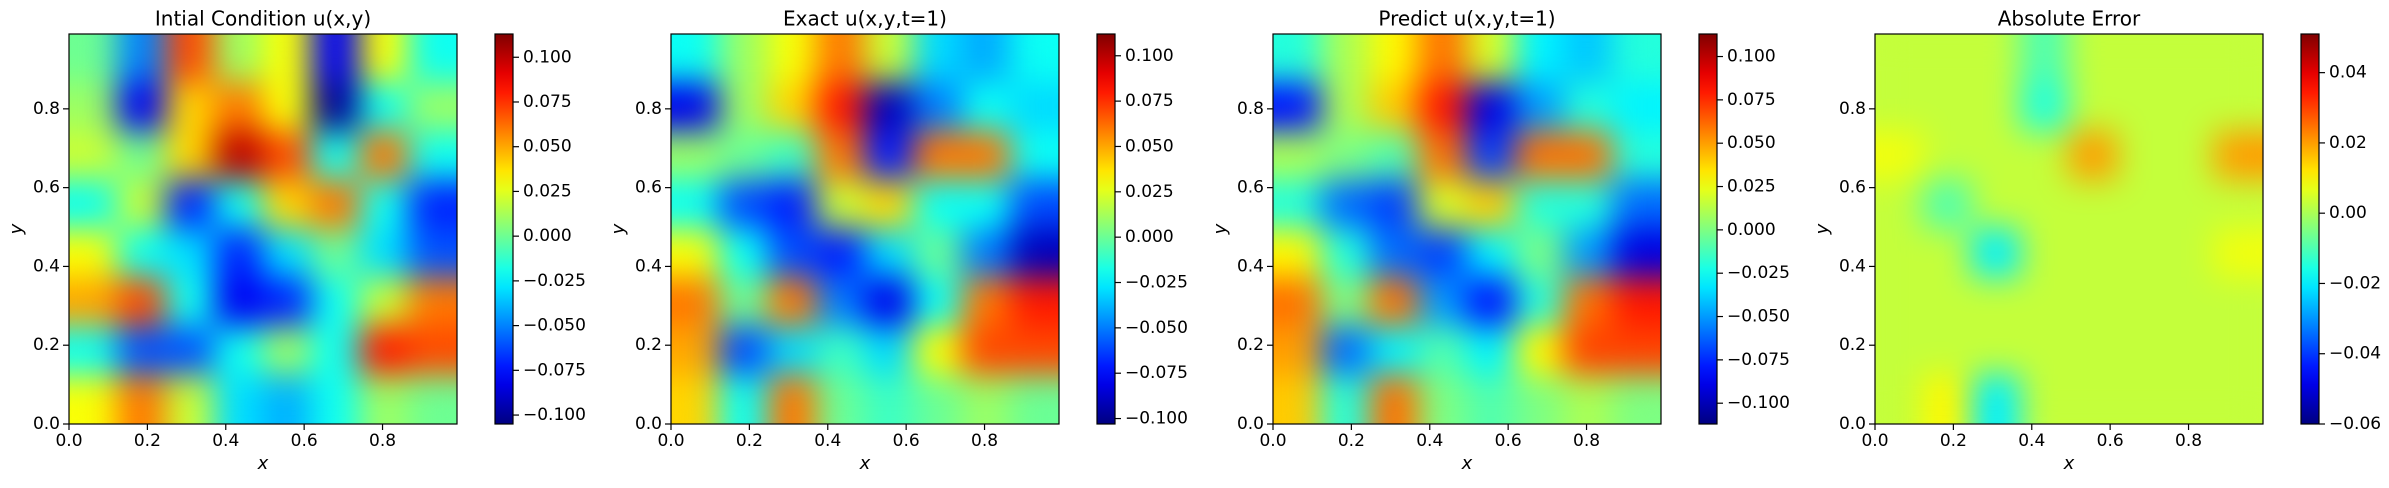  Describe the element at coordinates (984, 441) in the screenshot. I see `x-tick-label: 0.8` at that location.